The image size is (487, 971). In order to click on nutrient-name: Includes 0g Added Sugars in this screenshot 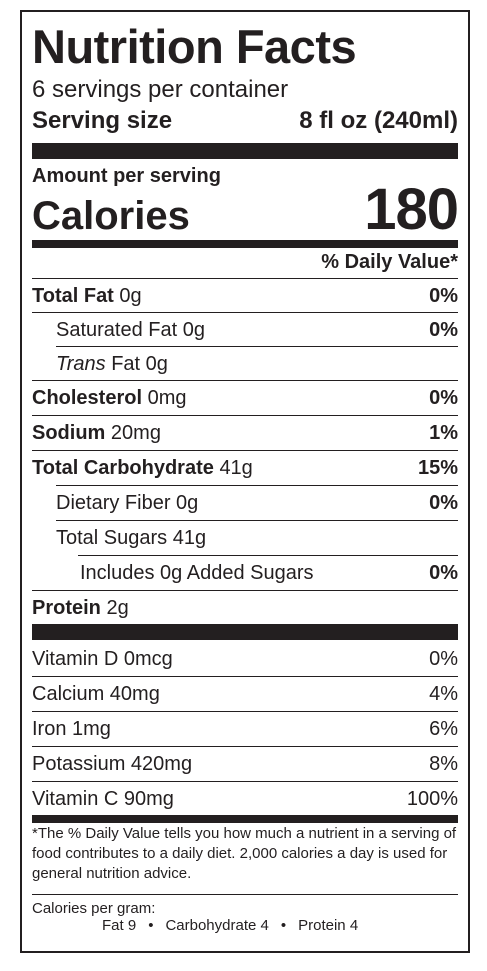, I will do `click(197, 573)`.